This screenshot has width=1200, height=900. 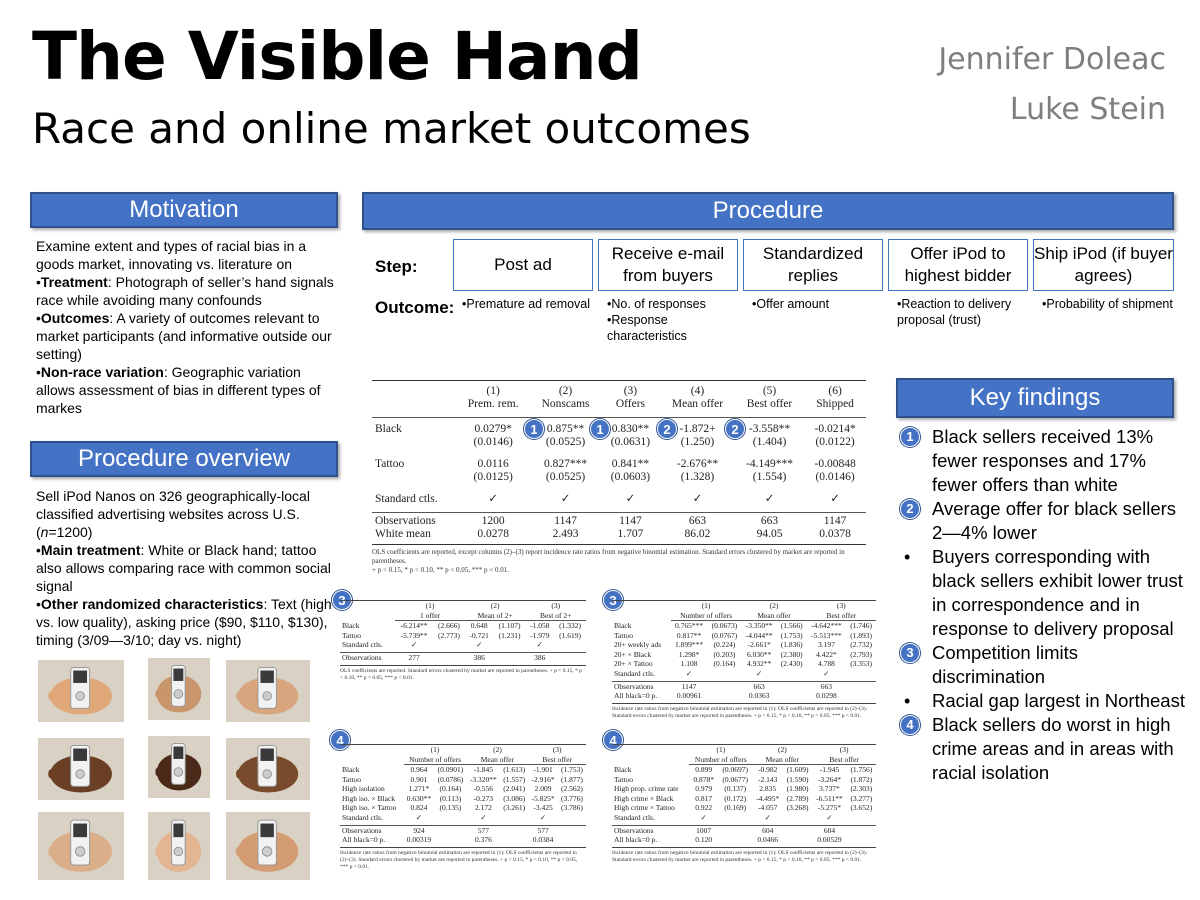 What do you see at coordinates (829, 788) in the screenshot?
I see `table-cell: 3.737*` at bounding box center [829, 788].